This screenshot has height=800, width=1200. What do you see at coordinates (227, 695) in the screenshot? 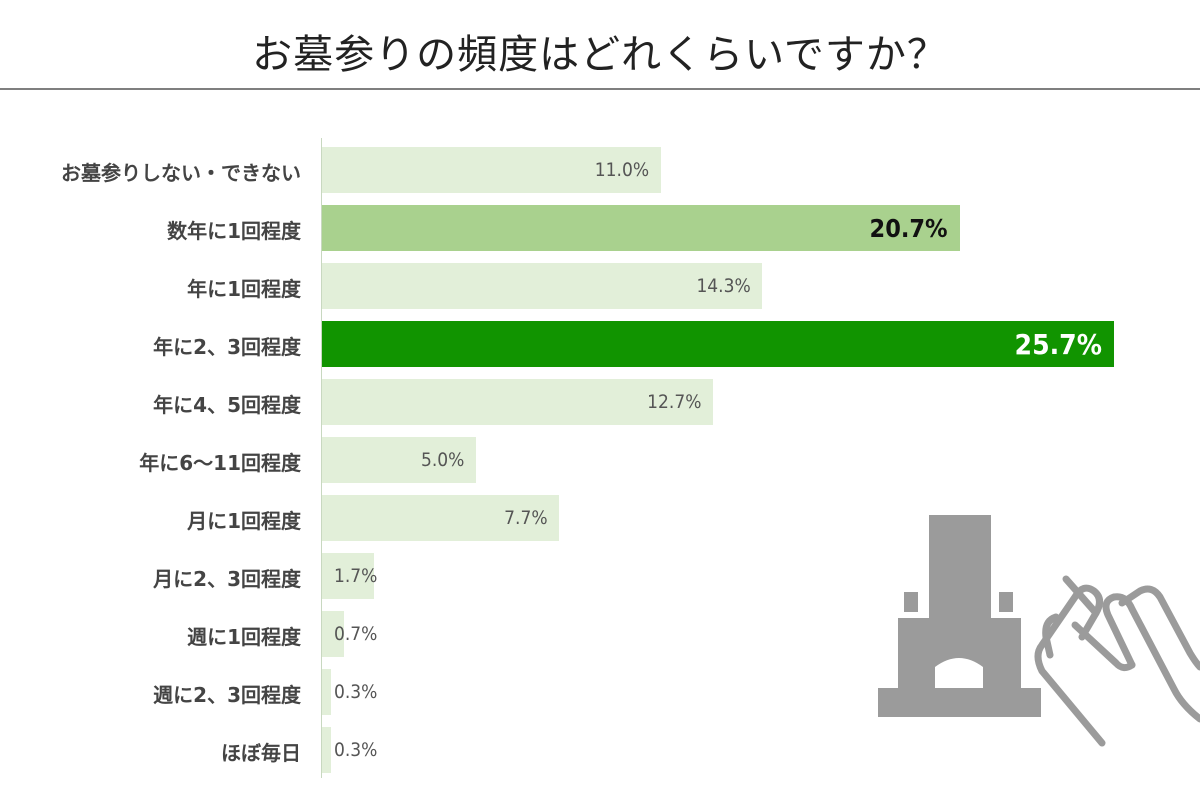
I see `category-label: 週に2、3回程度` at bounding box center [227, 695].